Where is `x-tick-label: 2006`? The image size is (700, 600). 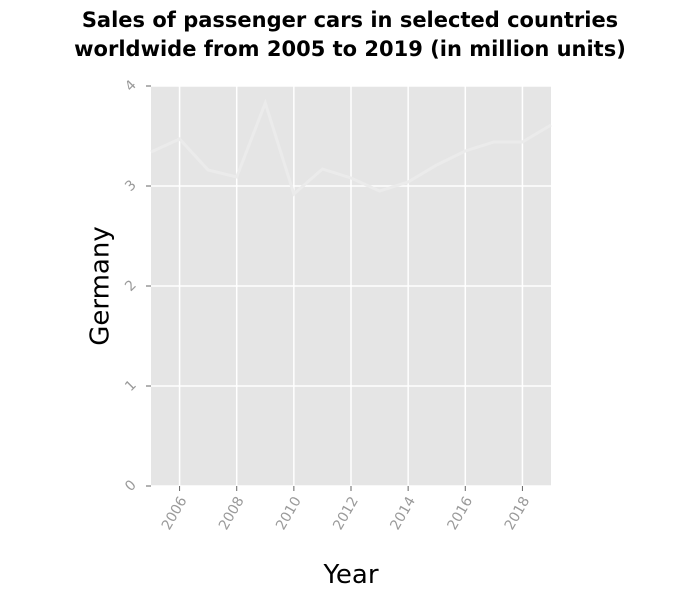 x-tick-label: 2006 is located at coordinates (175, 513).